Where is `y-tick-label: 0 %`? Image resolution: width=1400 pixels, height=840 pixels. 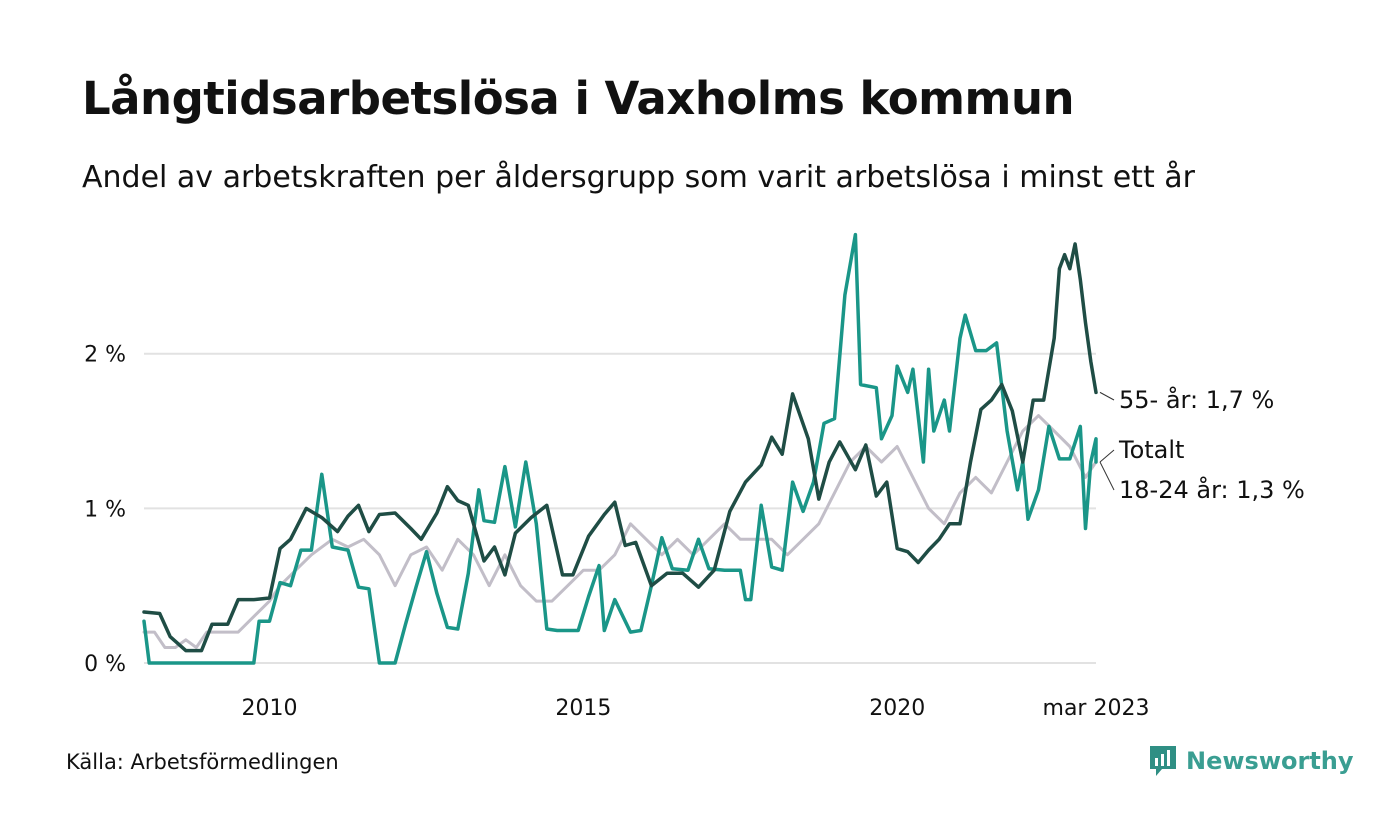 y-tick-label: 0 % is located at coordinates (105, 664).